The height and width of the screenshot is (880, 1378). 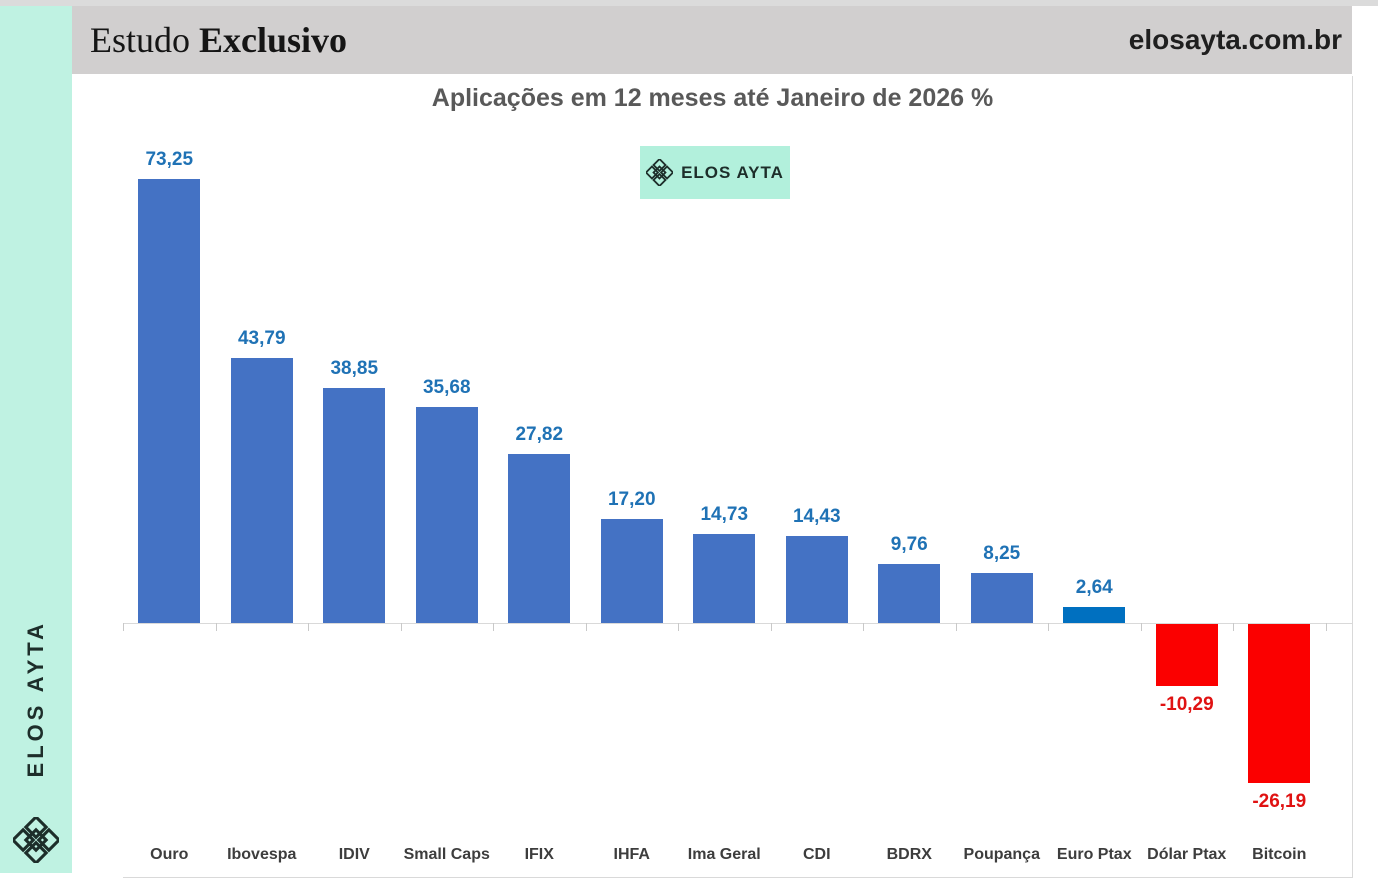 What do you see at coordinates (35, 698) in the screenshot?
I see `sidebar-brand-text: ELOS AYTA` at bounding box center [35, 698].